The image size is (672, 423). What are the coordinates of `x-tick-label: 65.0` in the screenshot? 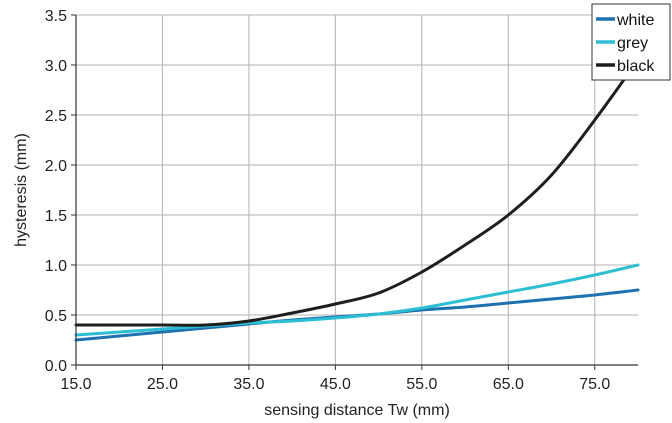 It's located at (508, 384).